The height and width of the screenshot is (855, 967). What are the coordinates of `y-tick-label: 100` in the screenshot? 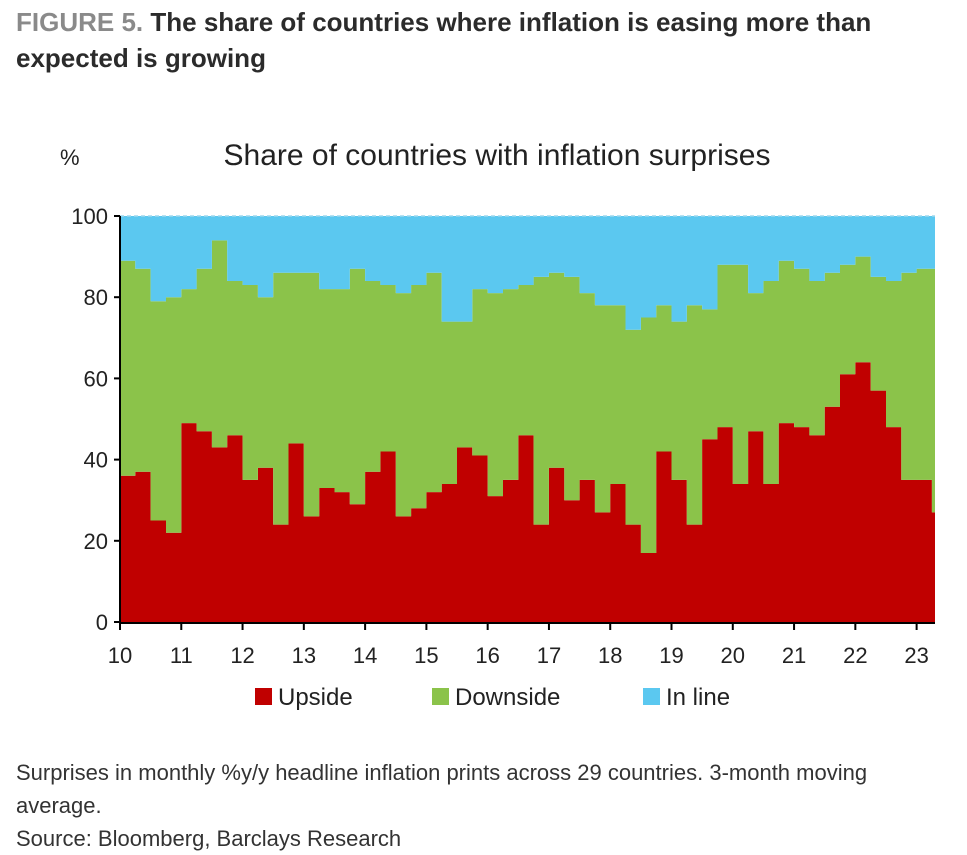 It's located at (89, 216).